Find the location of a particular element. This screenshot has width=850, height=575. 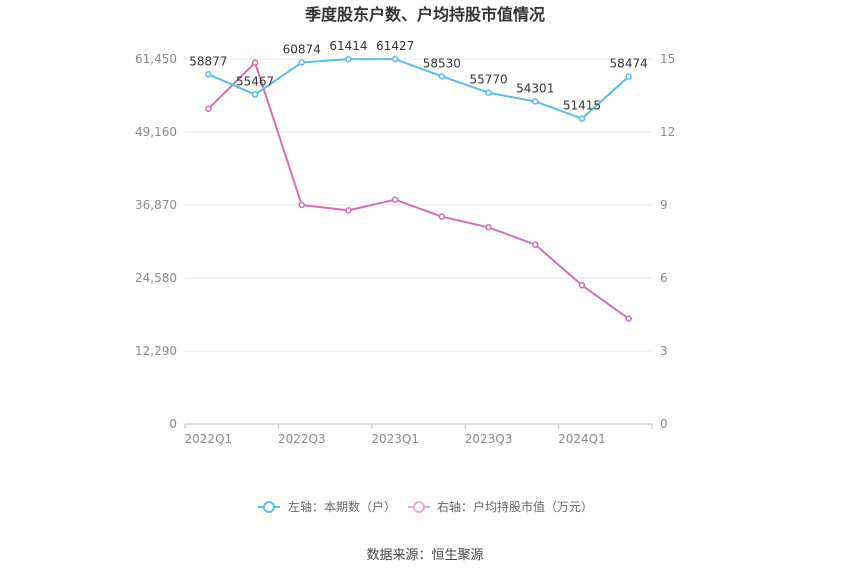

data-label: 61427 is located at coordinates (395, 46).